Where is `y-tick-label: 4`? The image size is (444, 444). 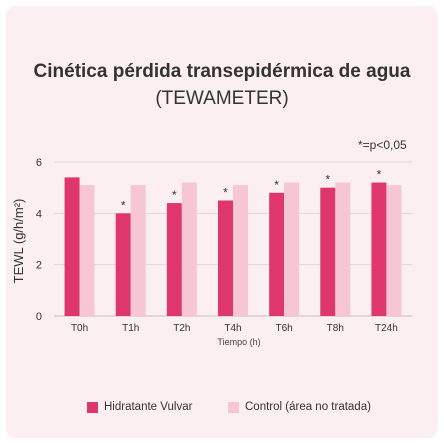 y-tick-label: 4 is located at coordinates (39, 214).